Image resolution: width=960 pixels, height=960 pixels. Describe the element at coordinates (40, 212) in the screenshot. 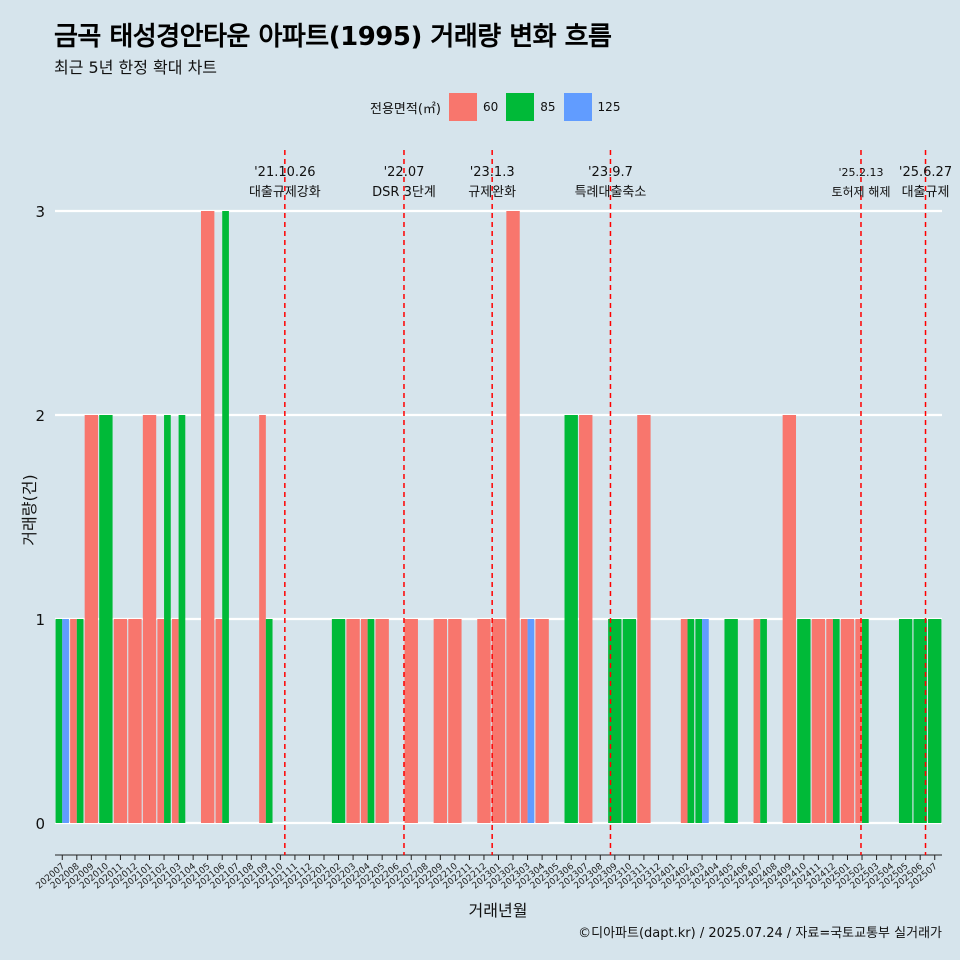

I see `y-tick-label: 3` at that location.